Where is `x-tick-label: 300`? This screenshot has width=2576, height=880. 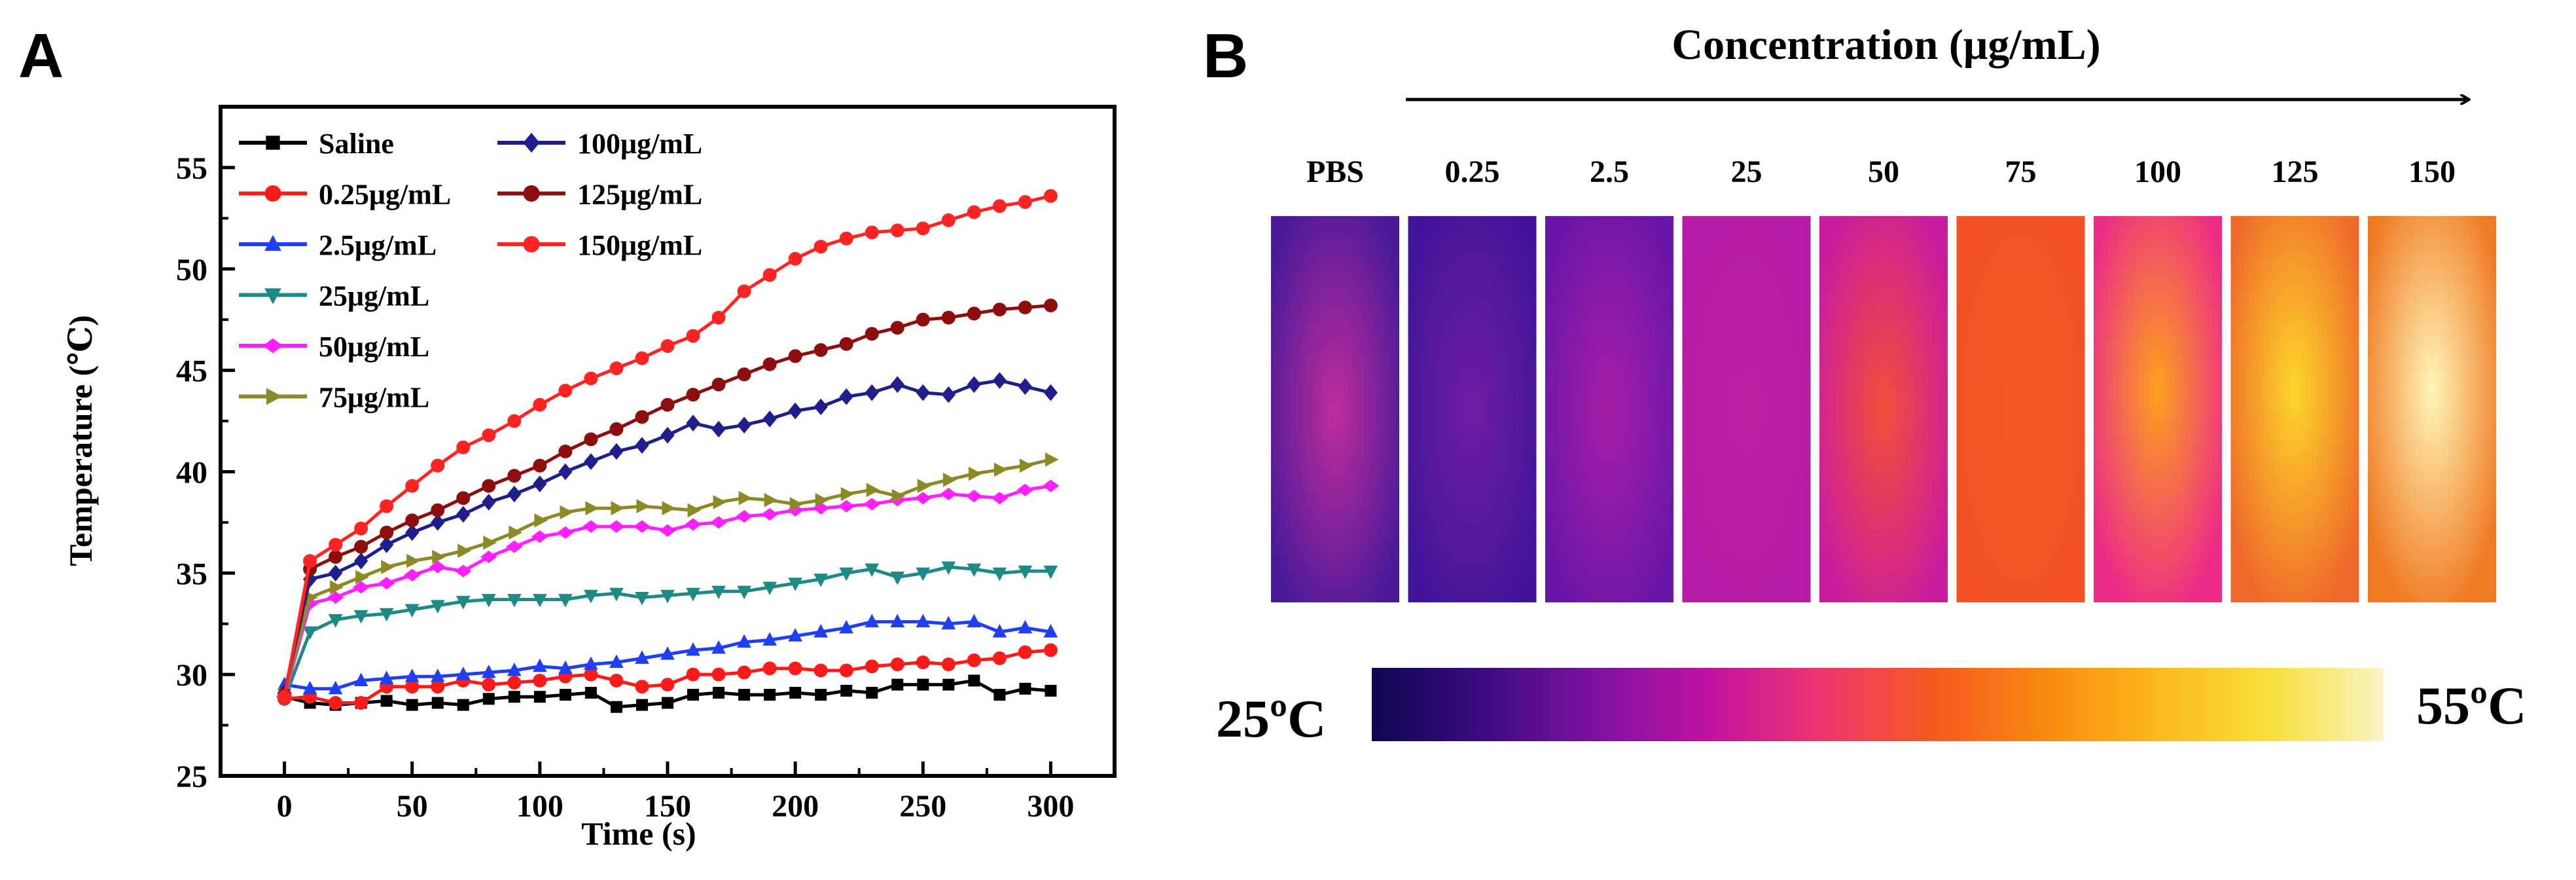 x-tick-label: 300 is located at coordinates (1050, 806).